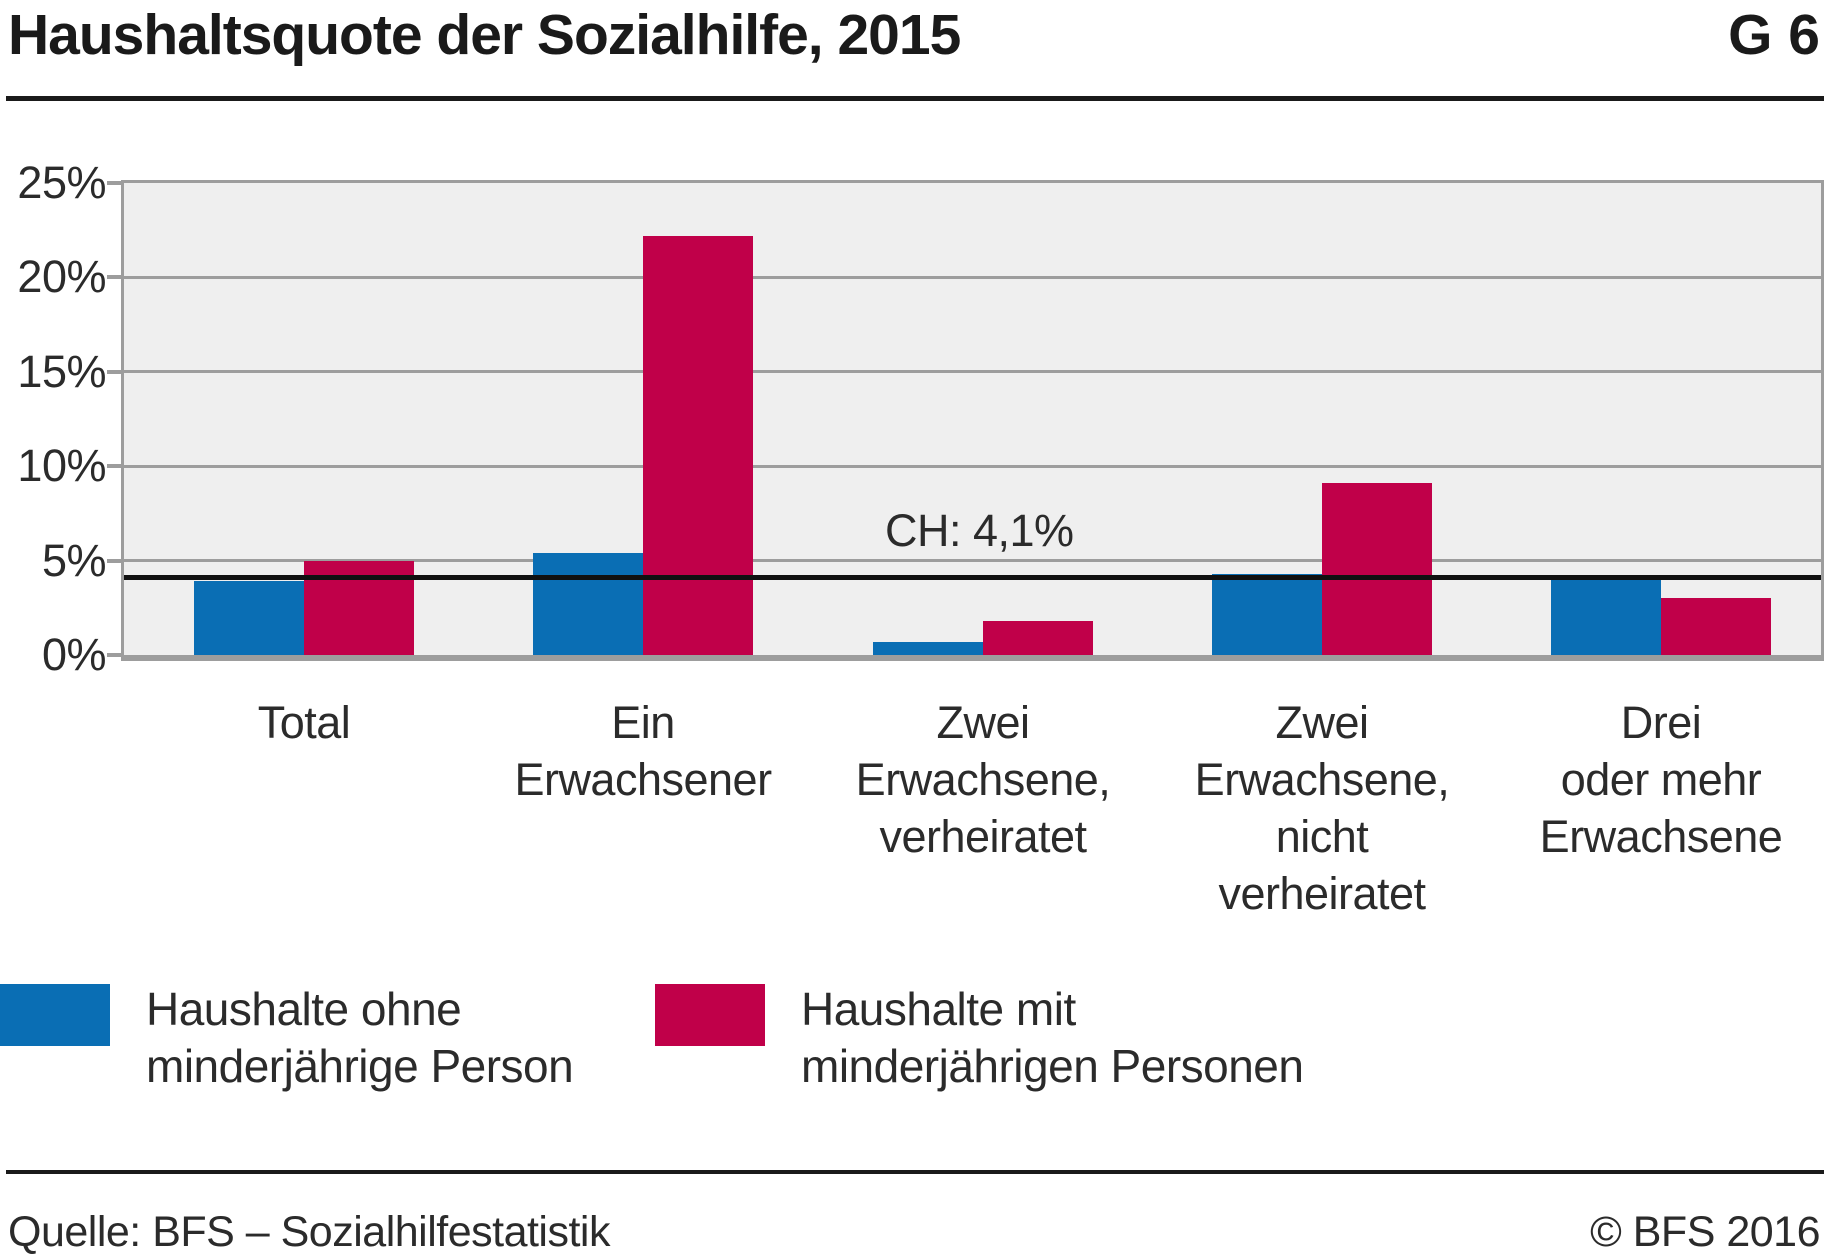 This screenshot has height=1259, width=1830. Describe the element at coordinates (1322, 808) in the screenshot. I see `x-category-label: Zwei Erwachsene, nicht verheiratet` at that location.